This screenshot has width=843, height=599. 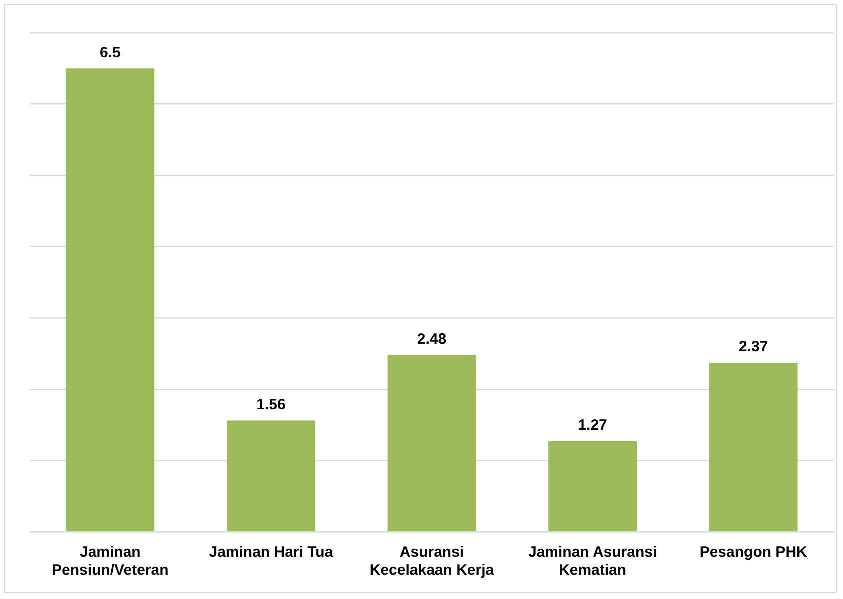 What do you see at coordinates (593, 562) in the screenshot?
I see `x-tick-label: Jaminan Asuransi Kematian` at bounding box center [593, 562].